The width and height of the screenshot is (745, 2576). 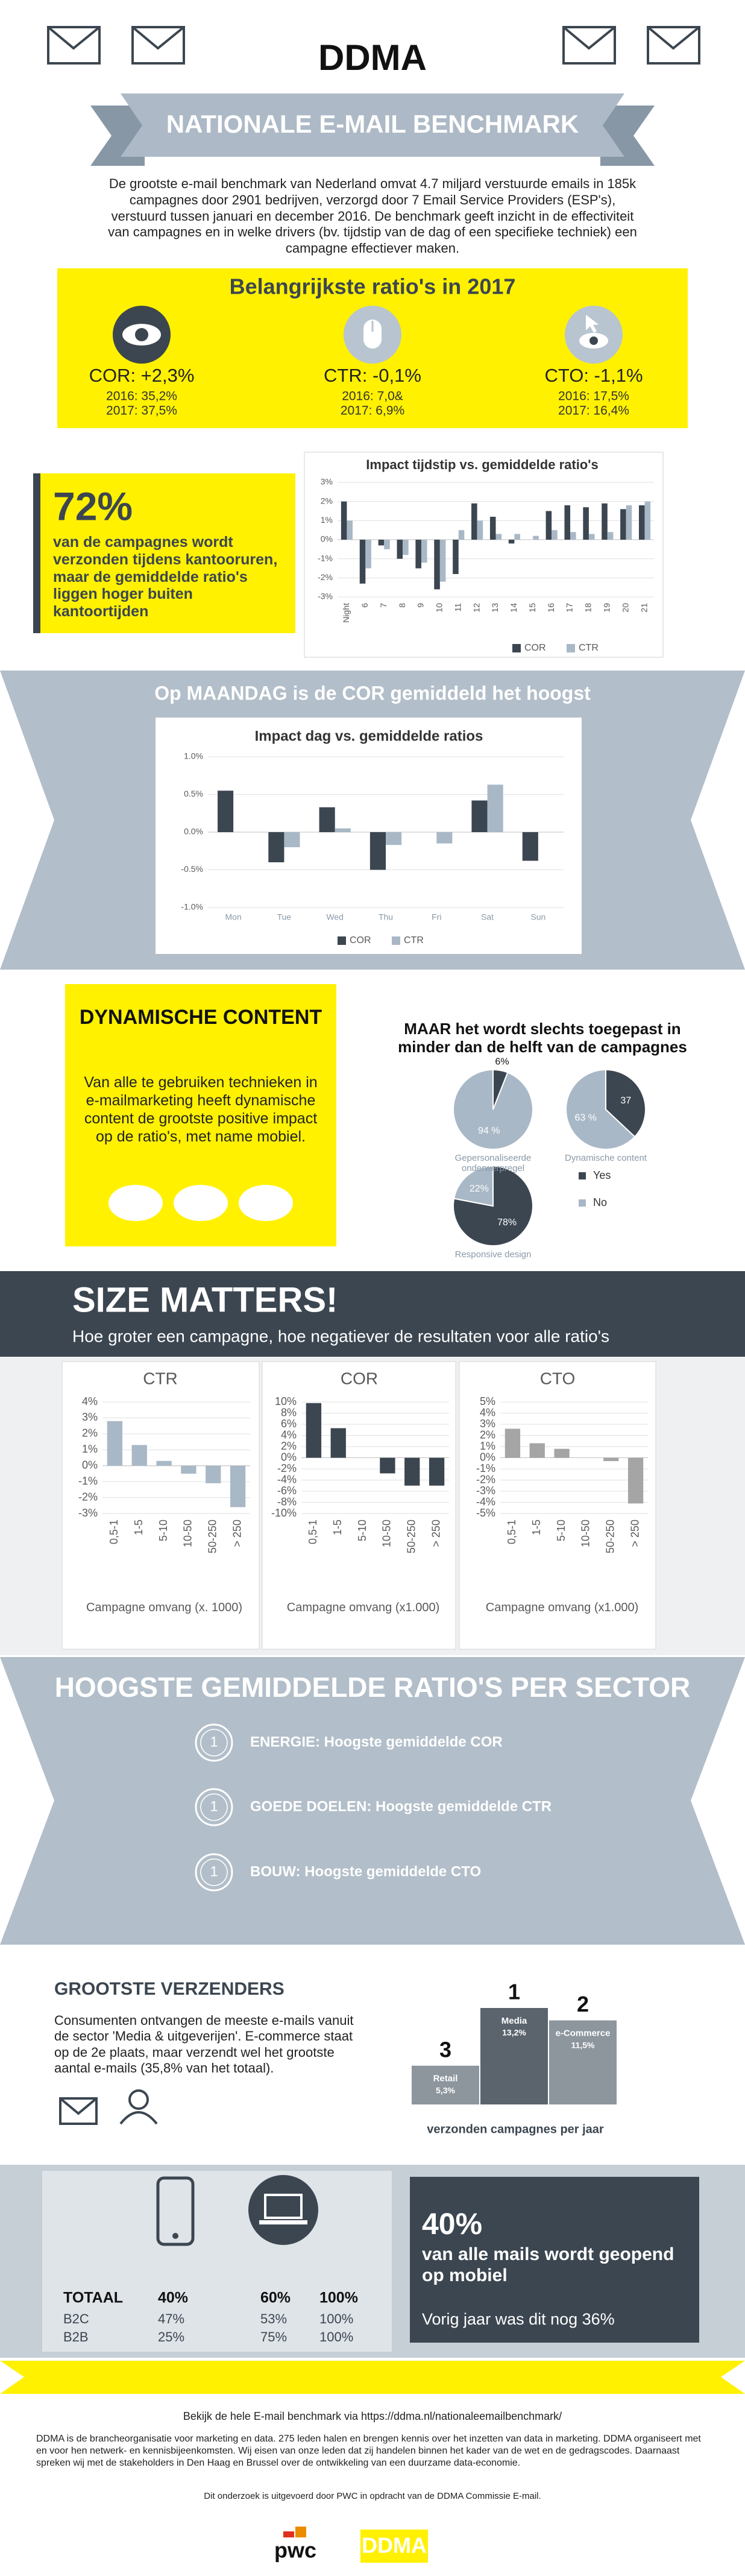 What do you see at coordinates (284, 917) in the screenshot?
I see `x-tick-label: Tue` at bounding box center [284, 917].